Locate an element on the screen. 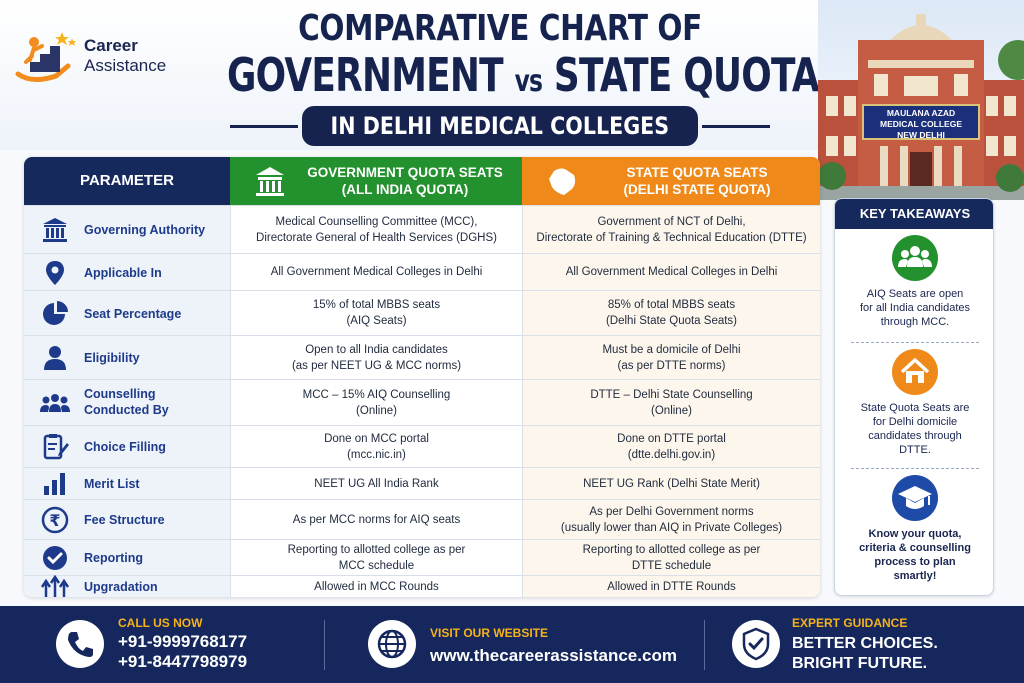 The height and width of the screenshot is (683, 1024). pie-chart-icon is located at coordinates (55, 313).